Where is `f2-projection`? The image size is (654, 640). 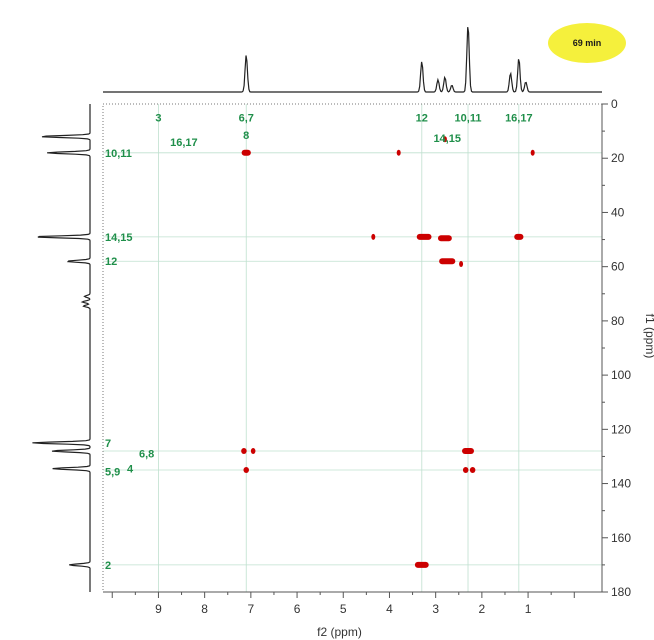
f2-projection is located at coordinates (352, 60).